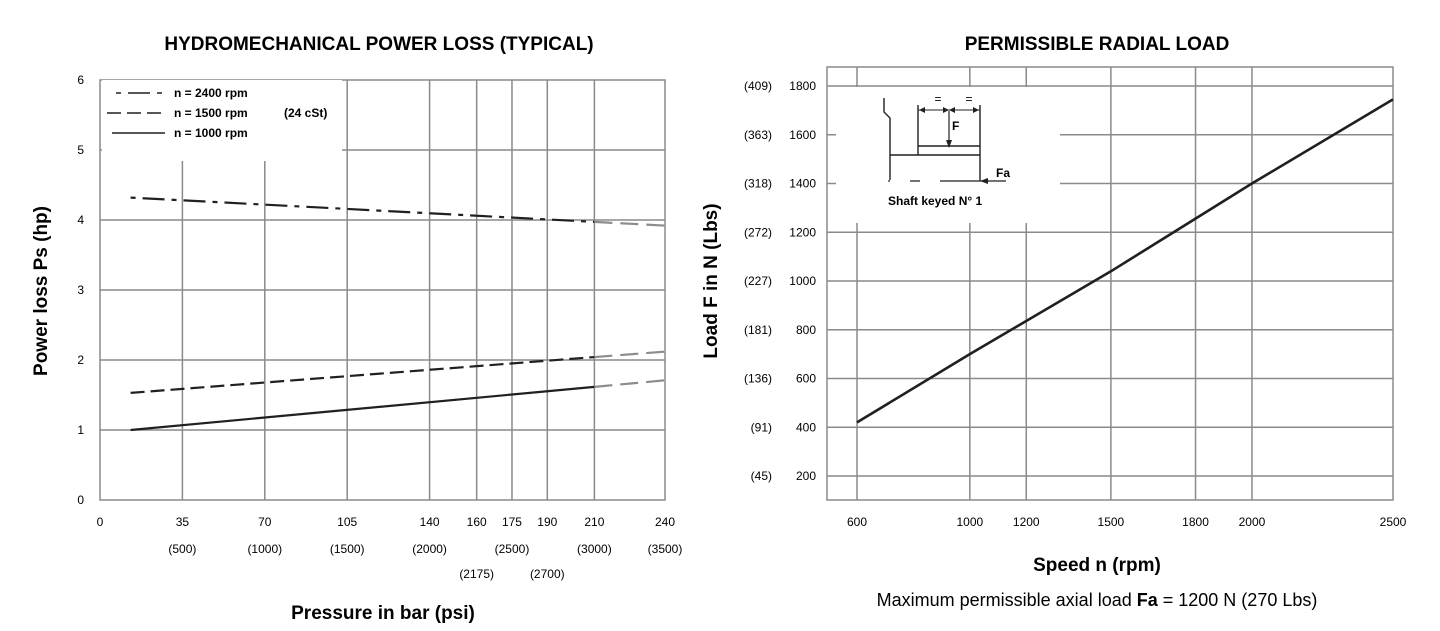 This screenshot has height=631, width=1440. What do you see at coordinates (347, 549) in the screenshot?
I see `left-x-psi-1500: (1500)` at bounding box center [347, 549].